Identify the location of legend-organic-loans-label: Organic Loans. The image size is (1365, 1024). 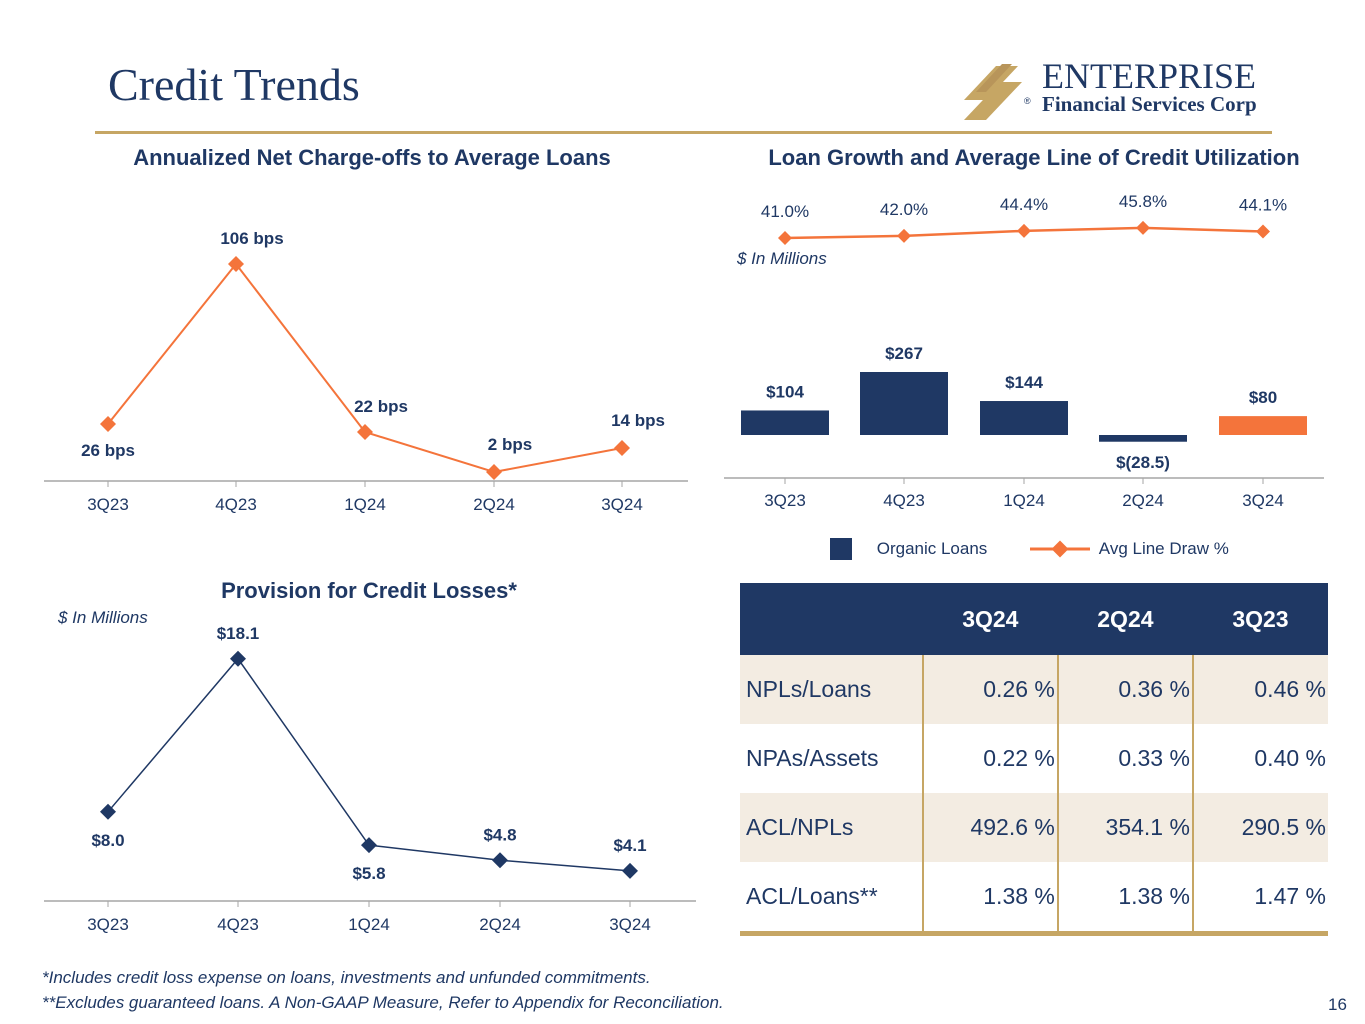
(932, 548).